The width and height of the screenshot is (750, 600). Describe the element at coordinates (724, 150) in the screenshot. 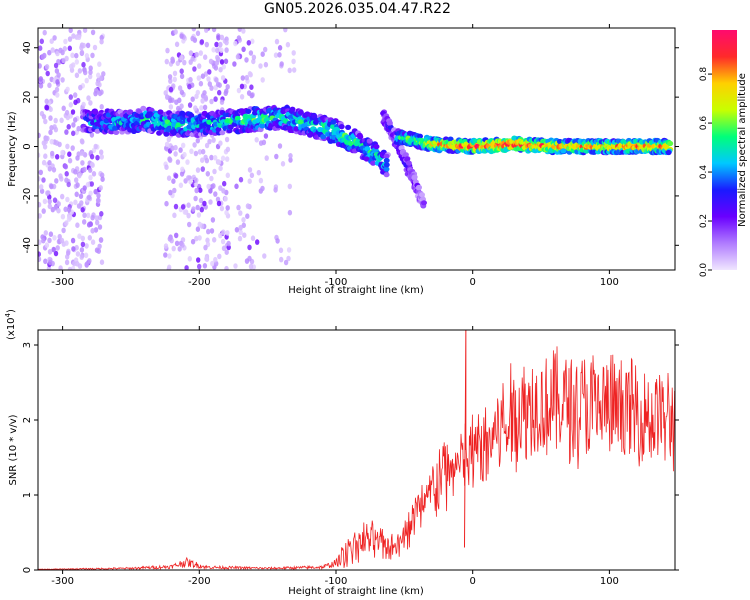

I see `colorbar-gradient` at that location.